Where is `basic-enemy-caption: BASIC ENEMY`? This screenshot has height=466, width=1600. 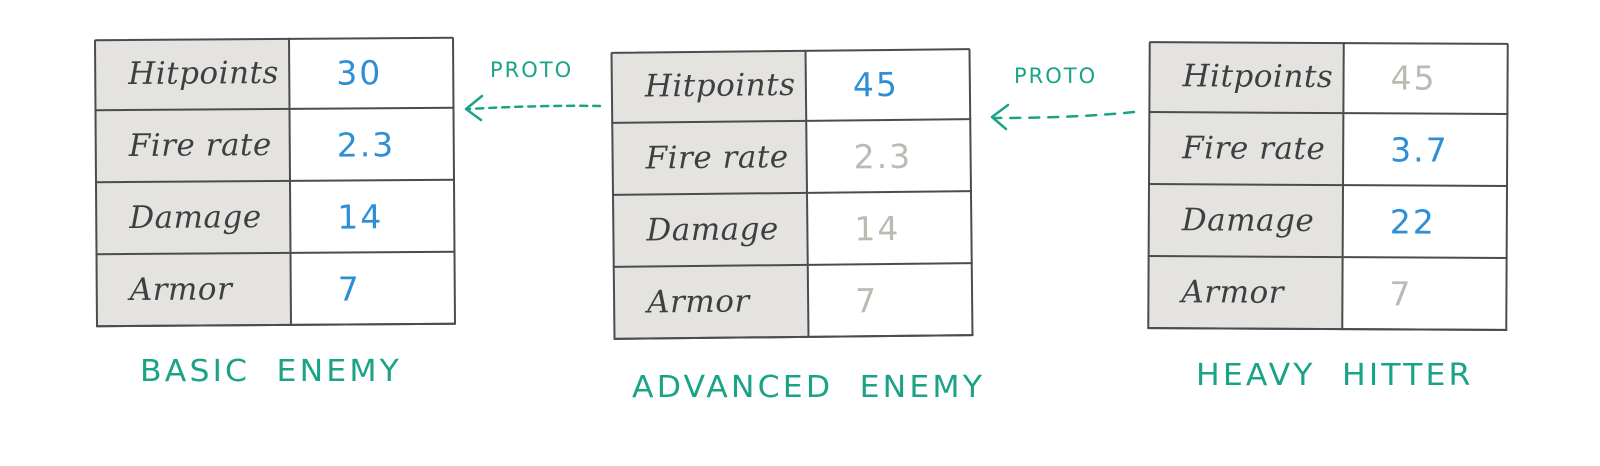 basic-enemy-caption: BASIC ENEMY is located at coordinates (271, 371).